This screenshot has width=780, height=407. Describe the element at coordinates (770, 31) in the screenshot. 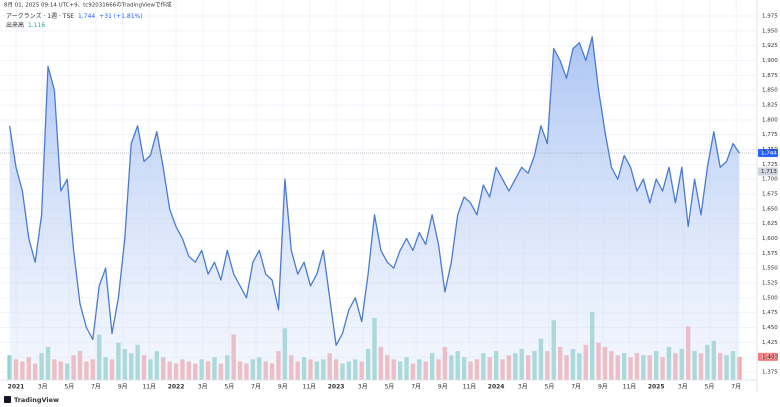

I see `y-tick-label: 1,950` at that location.